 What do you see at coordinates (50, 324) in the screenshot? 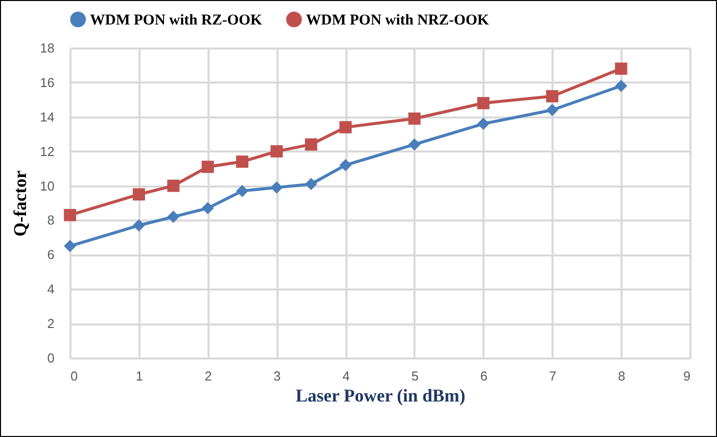
I see `y-tick-label: 2` at bounding box center [50, 324].